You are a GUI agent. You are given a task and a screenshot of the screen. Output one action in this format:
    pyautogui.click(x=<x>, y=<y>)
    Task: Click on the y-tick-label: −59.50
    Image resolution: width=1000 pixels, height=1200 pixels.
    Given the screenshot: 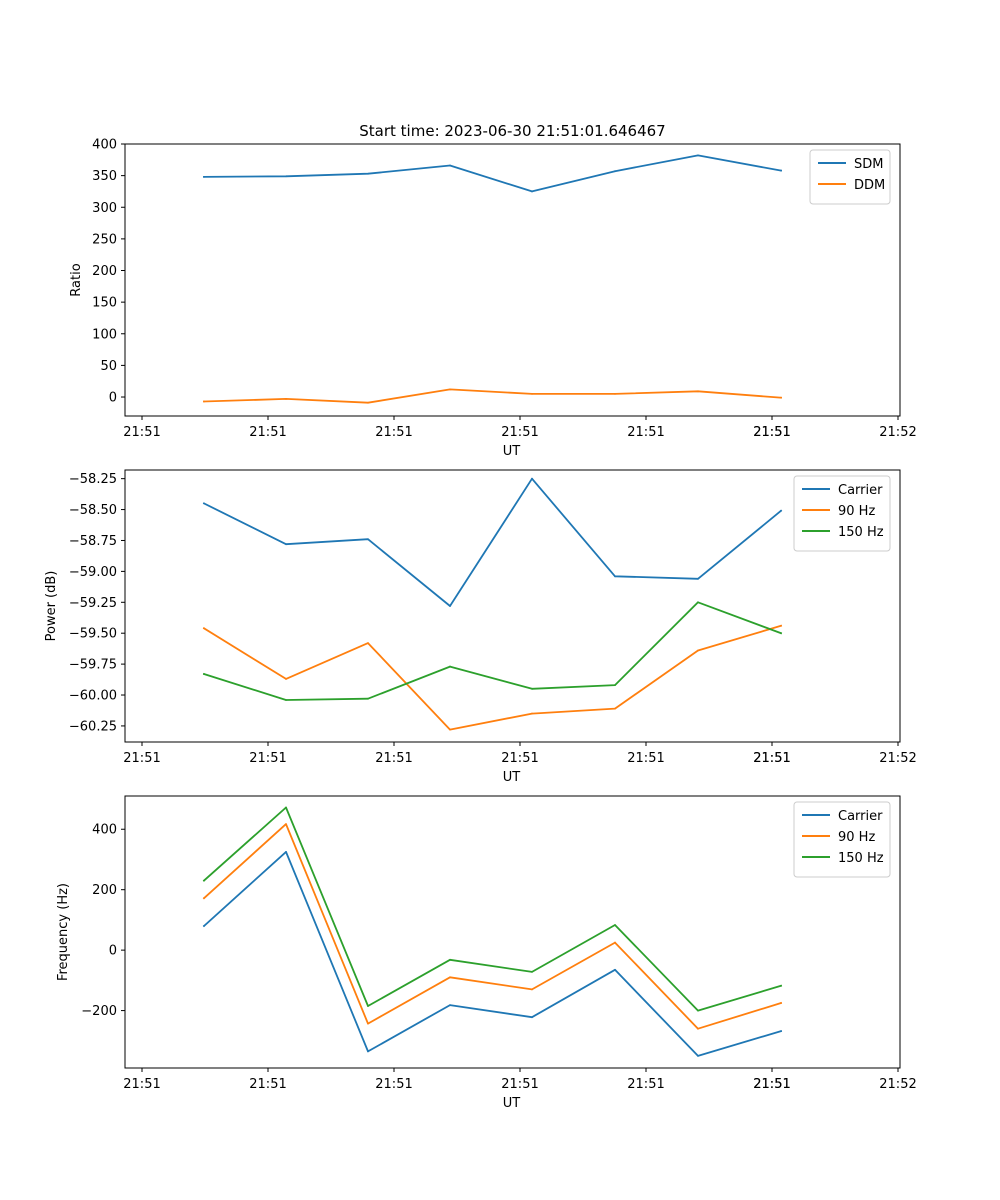 What is the action you would take?
    pyautogui.click(x=93, y=634)
    